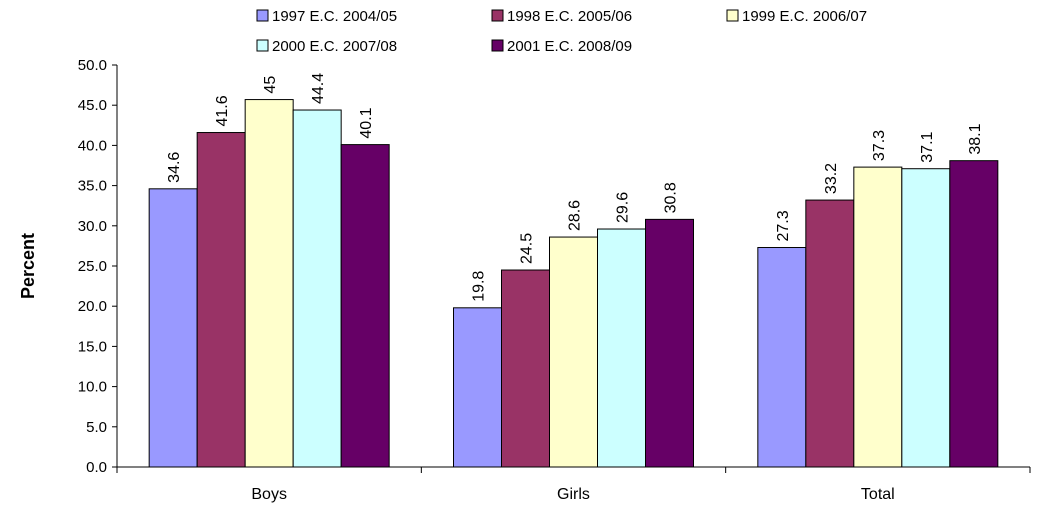  What do you see at coordinates (269, 494) in the screenshot?
I see `x-tick-label: Boys` at bounding box center [269, 494].